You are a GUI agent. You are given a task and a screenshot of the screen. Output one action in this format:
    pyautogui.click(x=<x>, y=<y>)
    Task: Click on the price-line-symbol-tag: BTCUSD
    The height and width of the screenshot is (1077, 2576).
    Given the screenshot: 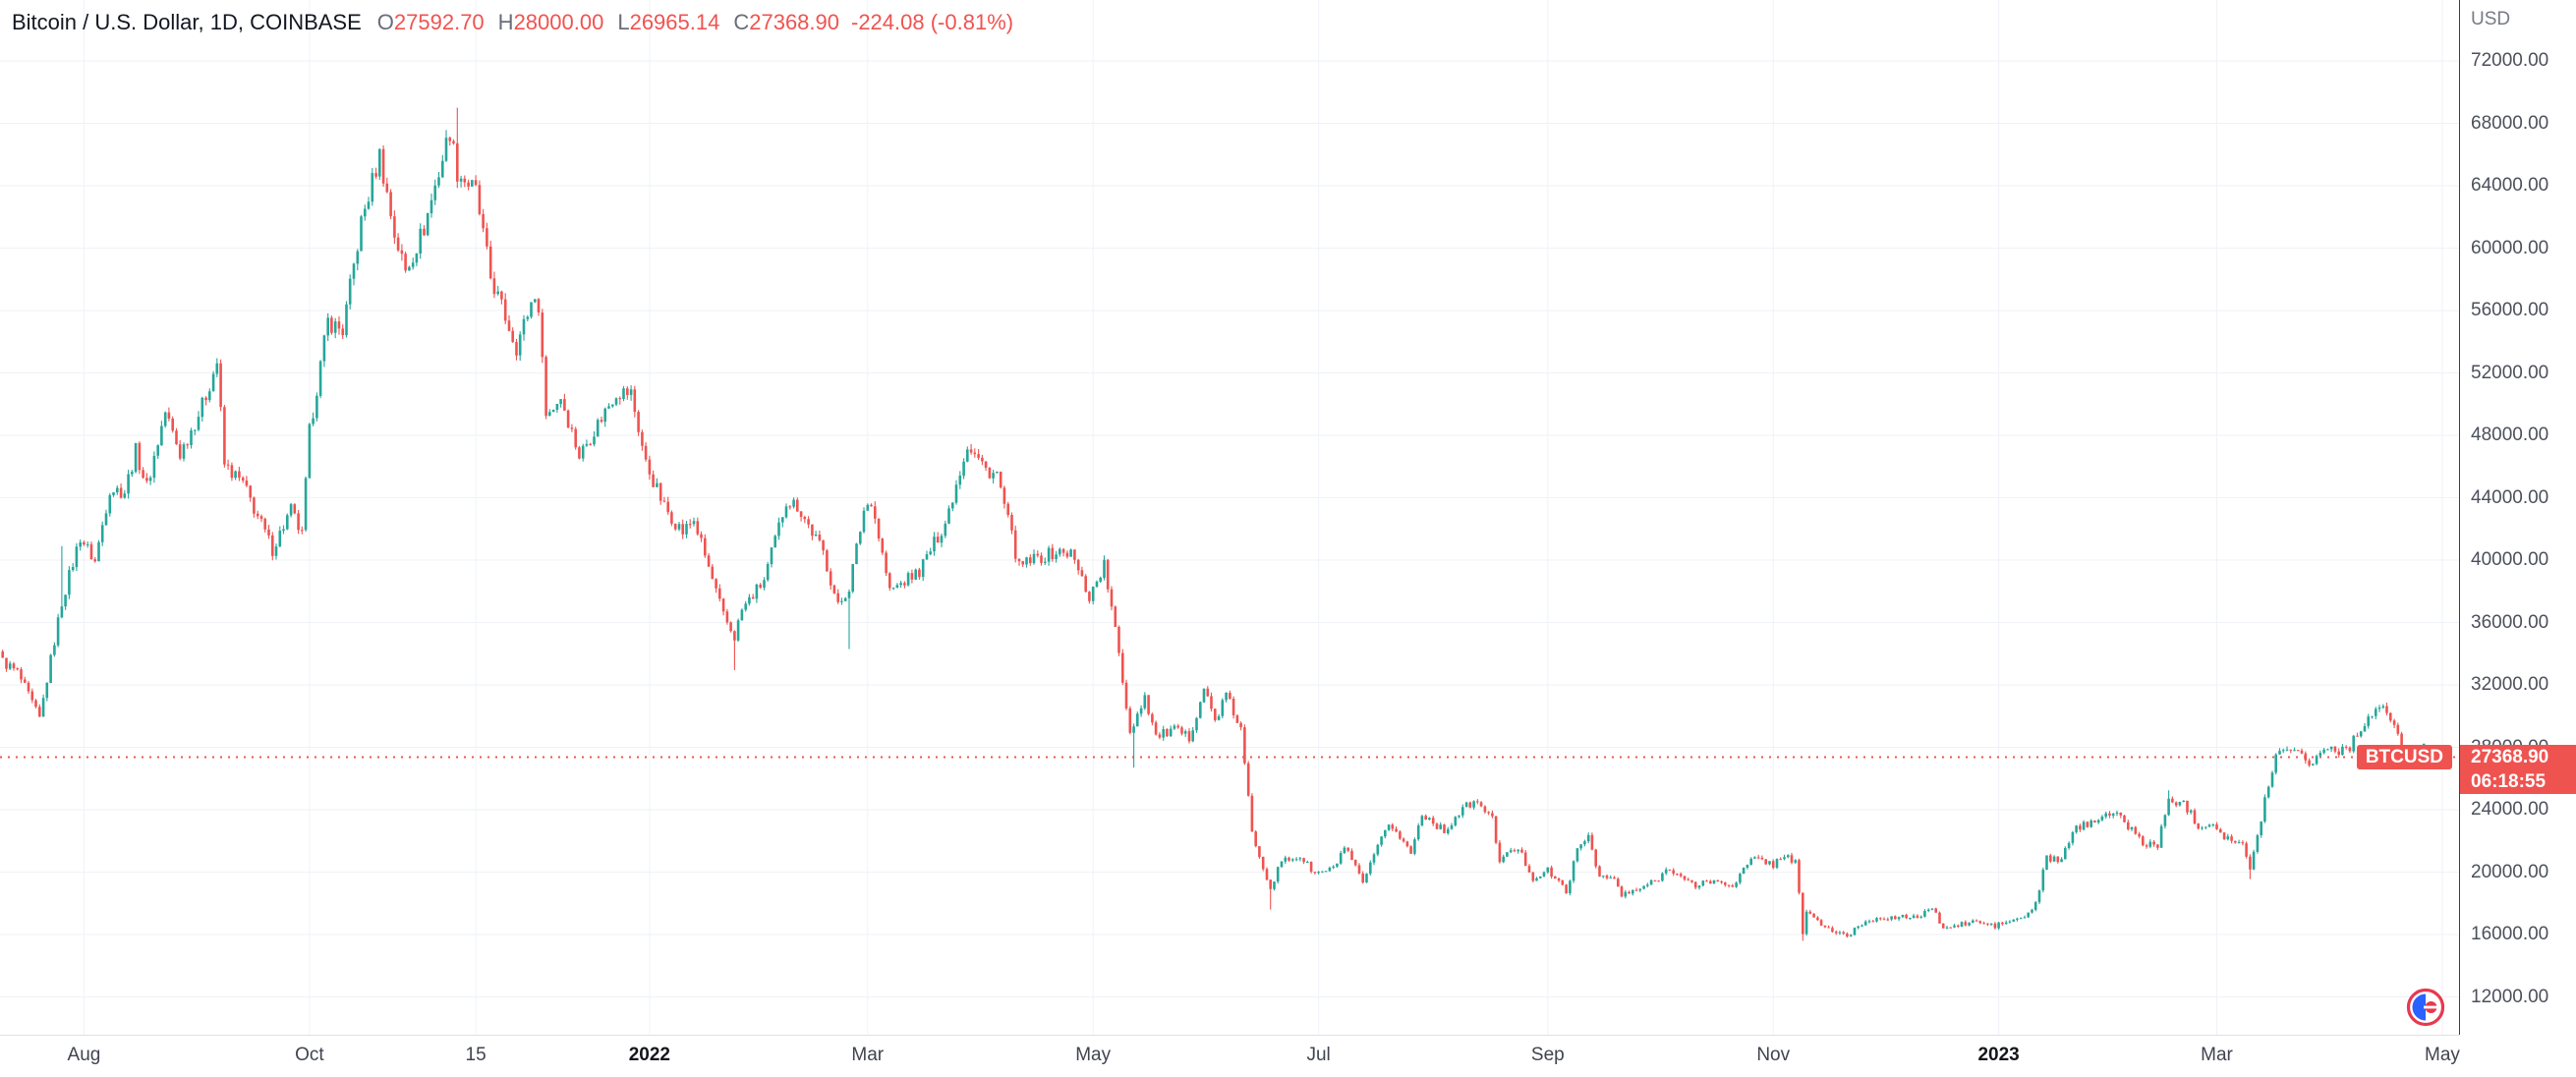 What is the action you would take?
    pyautogui.click(x=2404, y=756)
    